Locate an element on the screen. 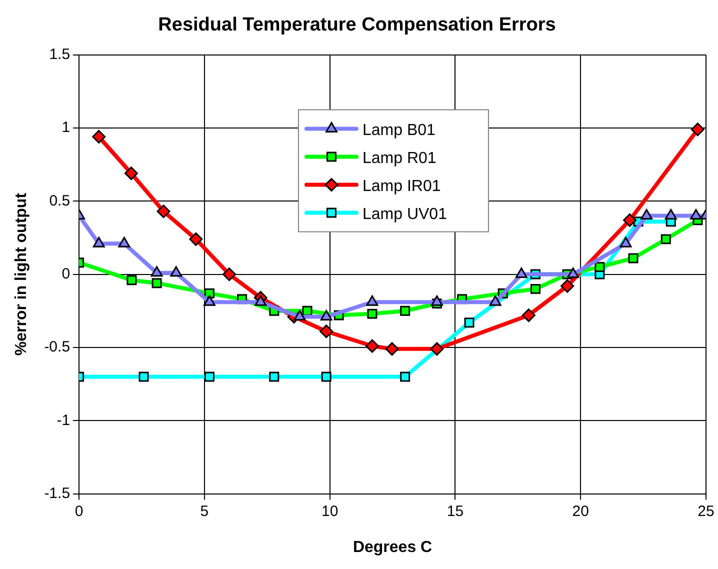  legend-label: Lamp UV01 is located at coordinates (405, 215).